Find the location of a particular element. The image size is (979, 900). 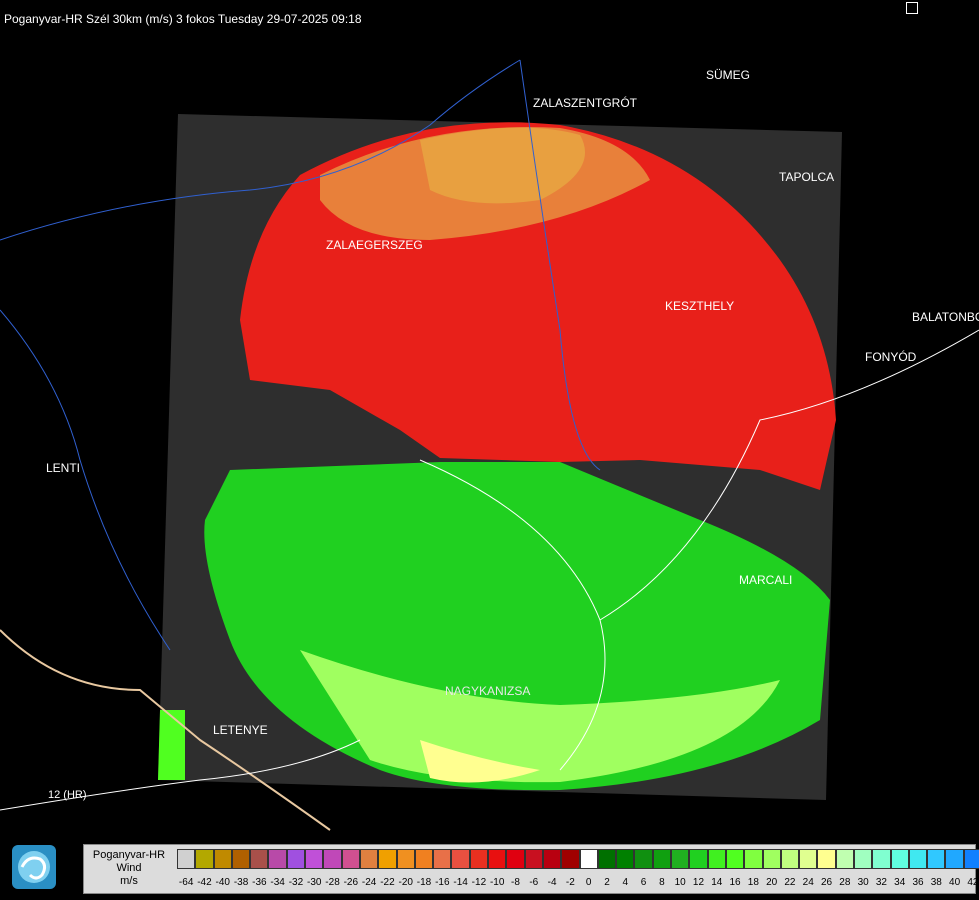

legend-tick-label: 20 is located at coordinates (772, 882).